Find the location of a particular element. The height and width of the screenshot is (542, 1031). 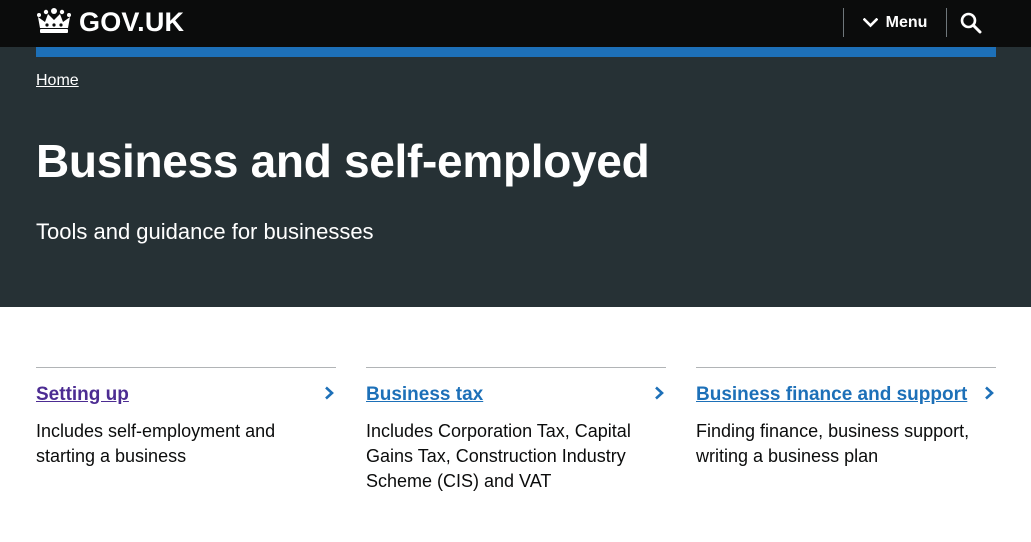

card-title-link: Business tax is located at coordinates (425, 394).